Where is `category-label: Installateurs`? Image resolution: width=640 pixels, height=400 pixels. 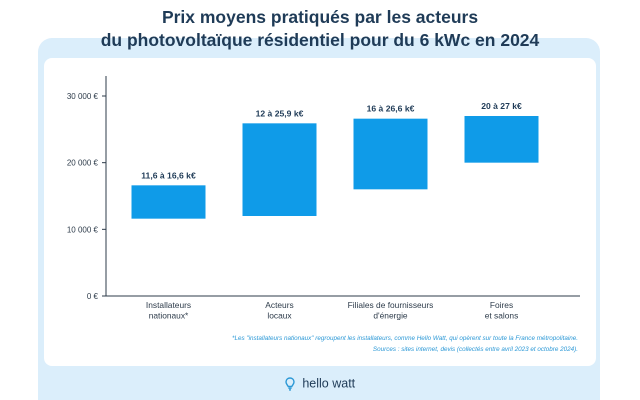 category-label: Installateurs is located at coordinates (168, 305).